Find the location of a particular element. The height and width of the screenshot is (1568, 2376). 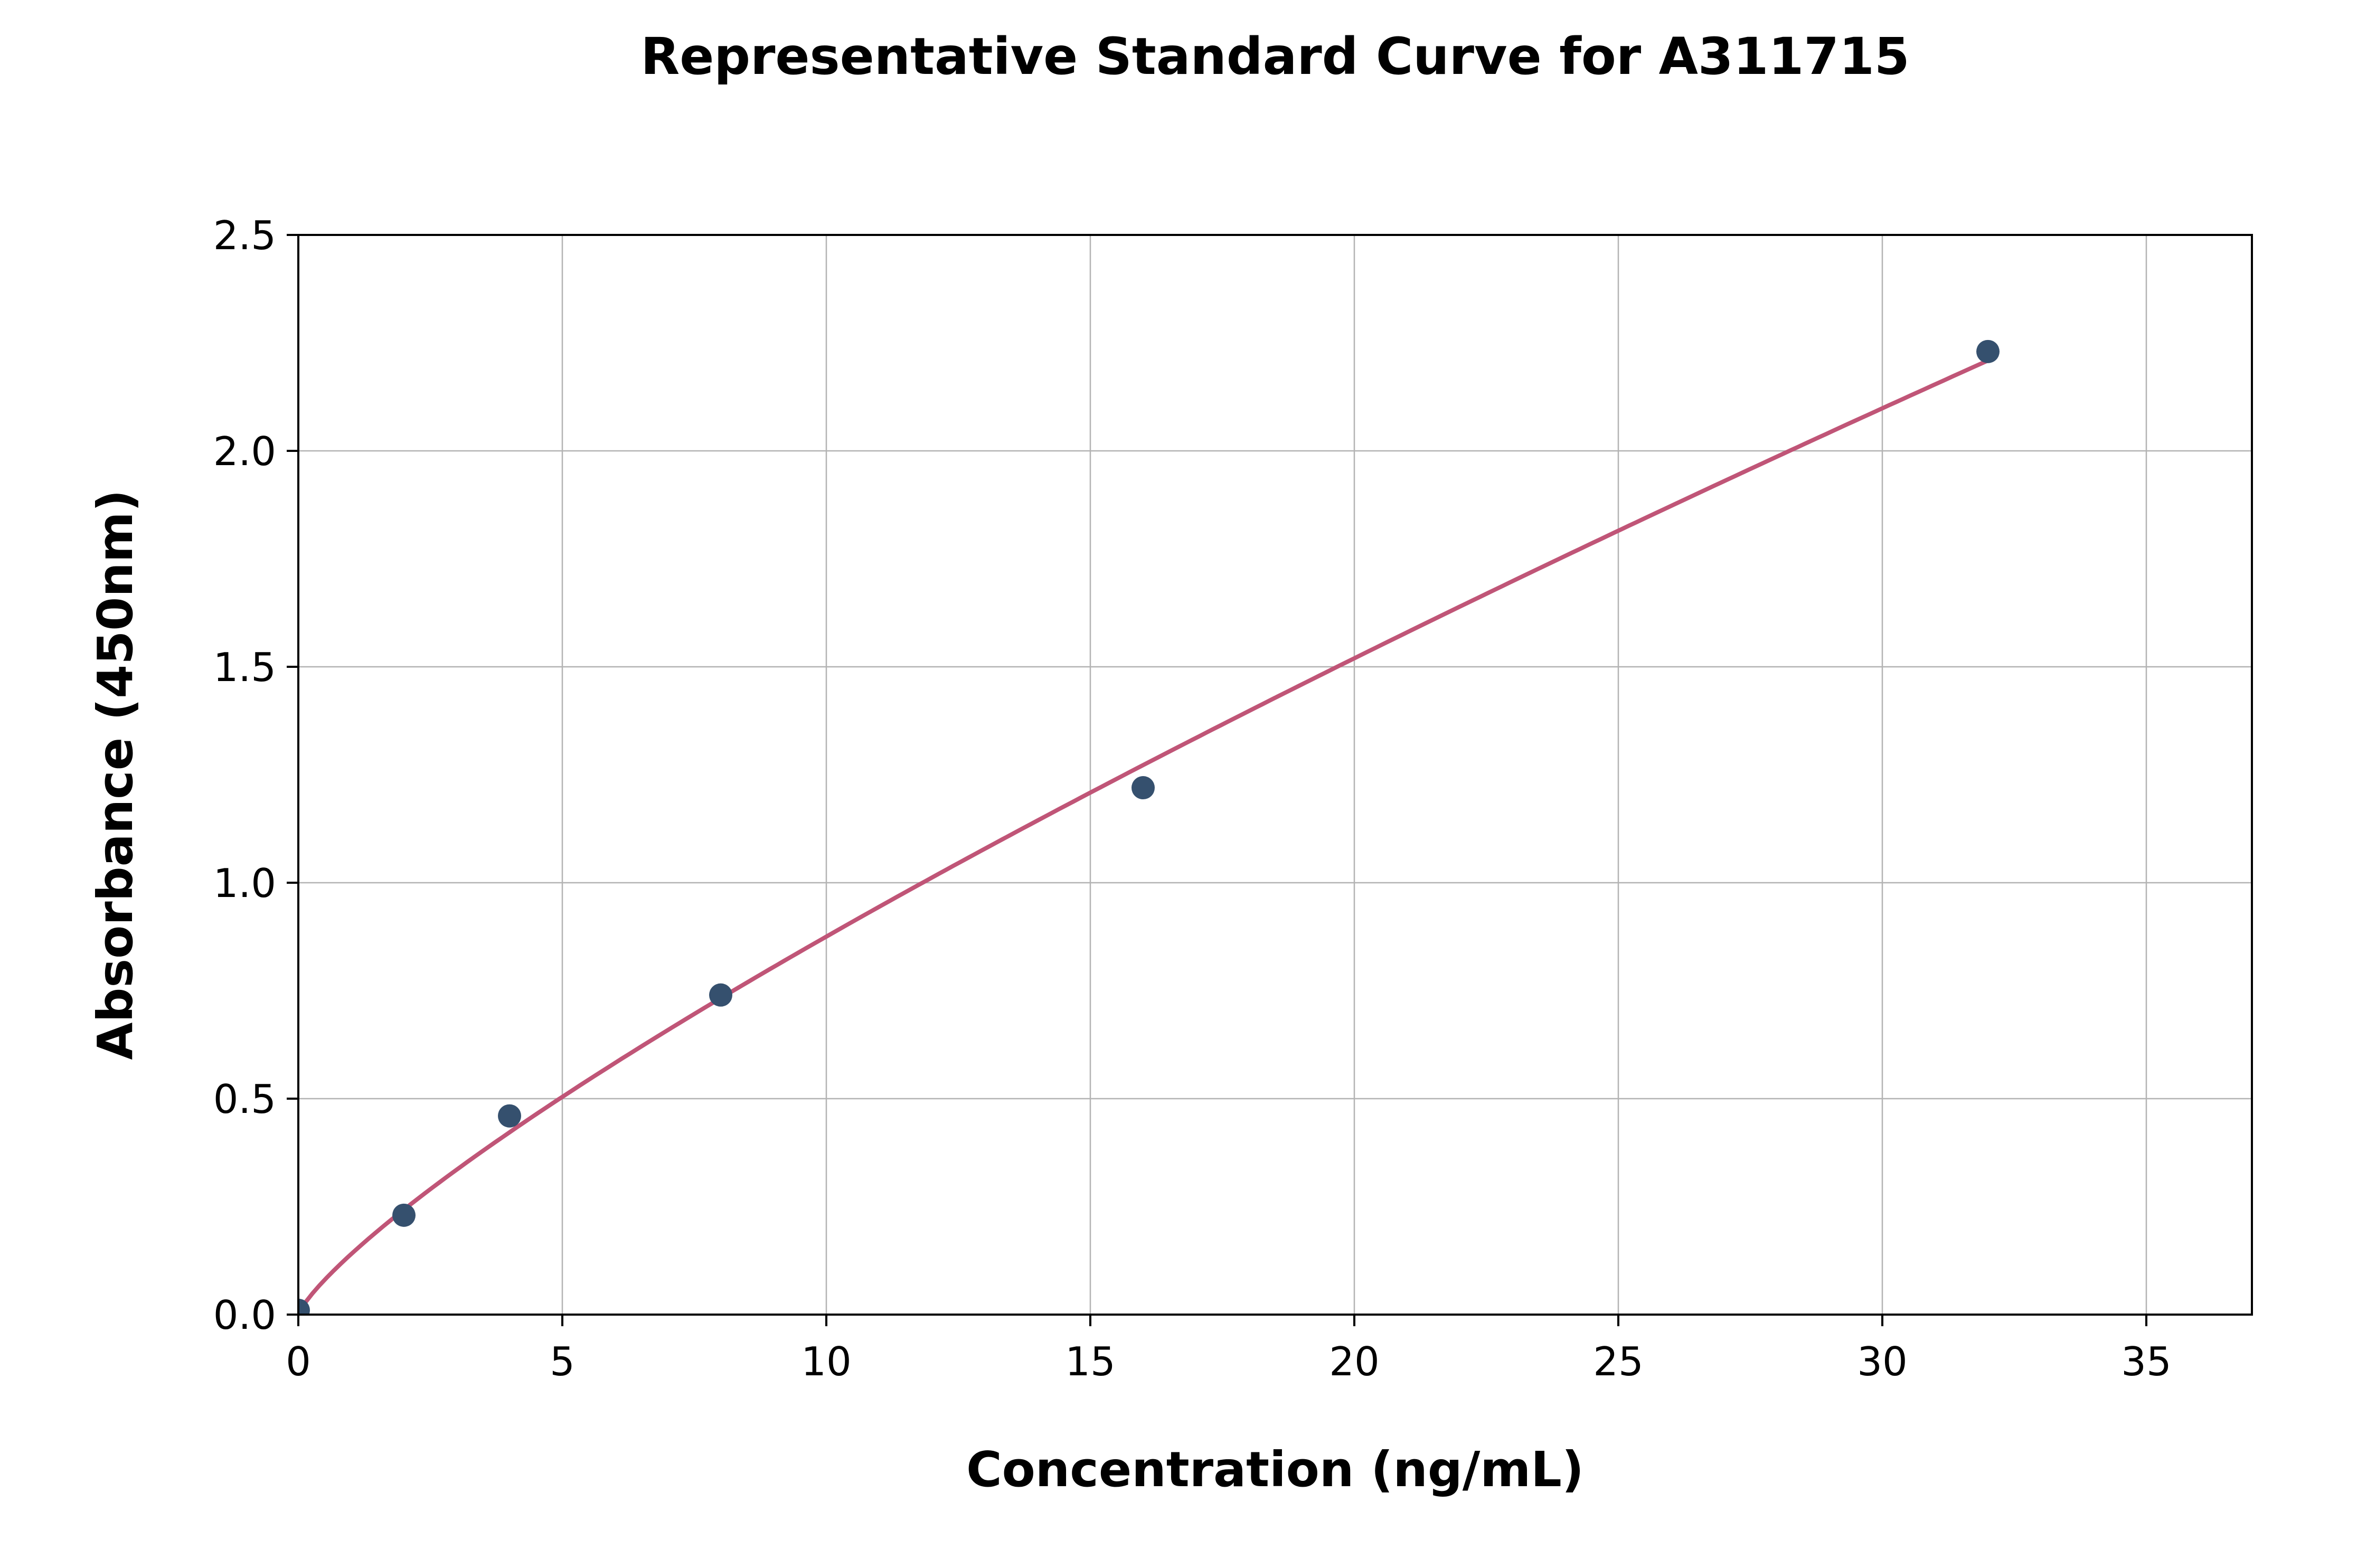

y-tick-label: 0.0 is located at coordinates (244, 1315).